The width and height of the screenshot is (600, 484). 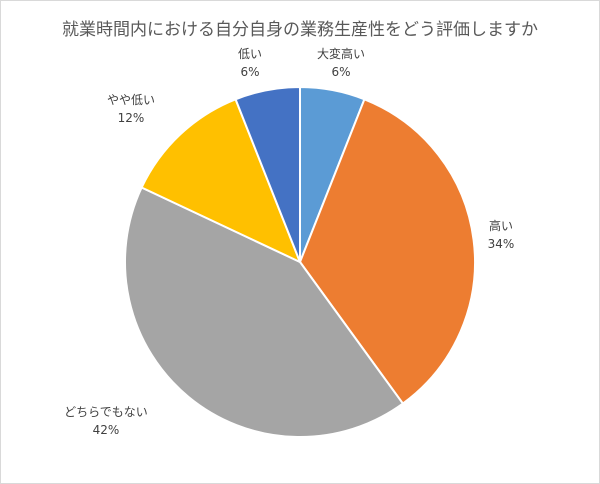 I want to click on data-label: 低い 6%, so click(x=250, y=63).